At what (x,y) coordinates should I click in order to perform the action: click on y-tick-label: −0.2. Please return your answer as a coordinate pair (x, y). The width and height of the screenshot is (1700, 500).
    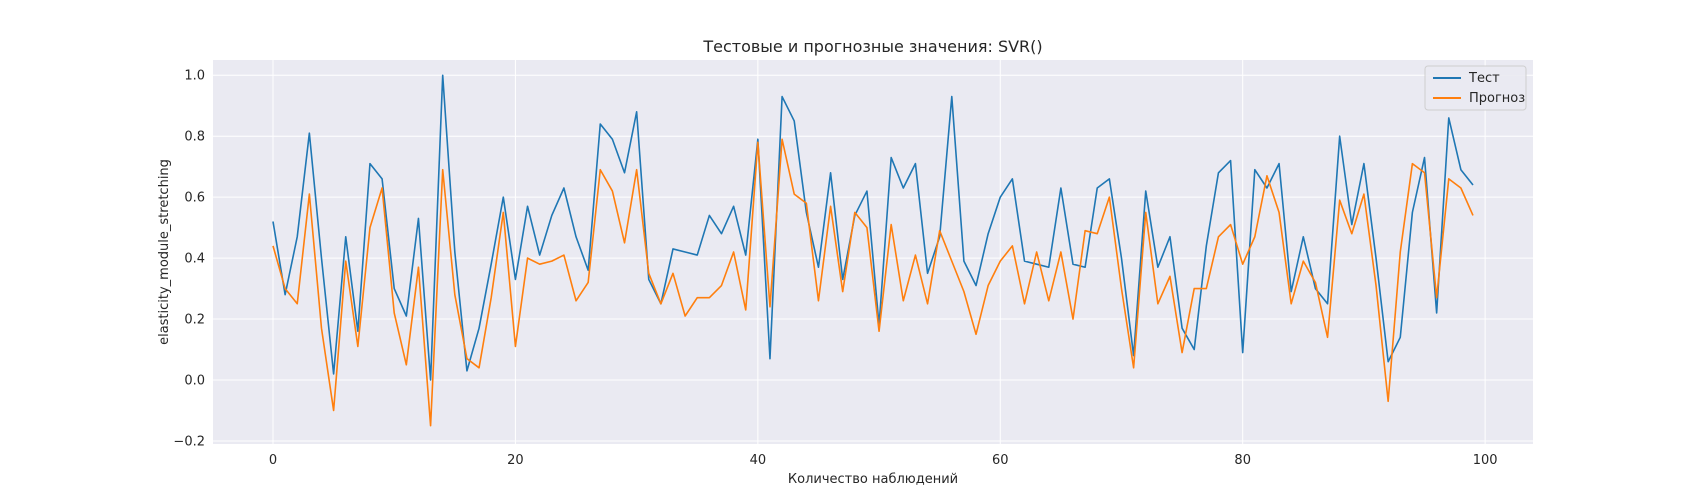
    Looking at the image, I should click on (189, 441).